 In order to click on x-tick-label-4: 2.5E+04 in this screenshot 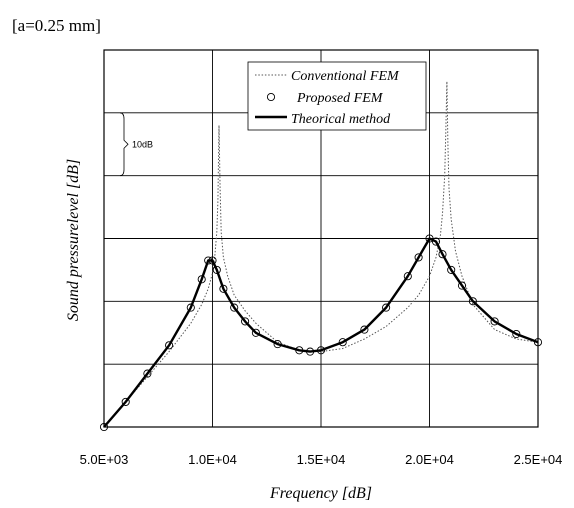, I will do `click(538, 459)`.